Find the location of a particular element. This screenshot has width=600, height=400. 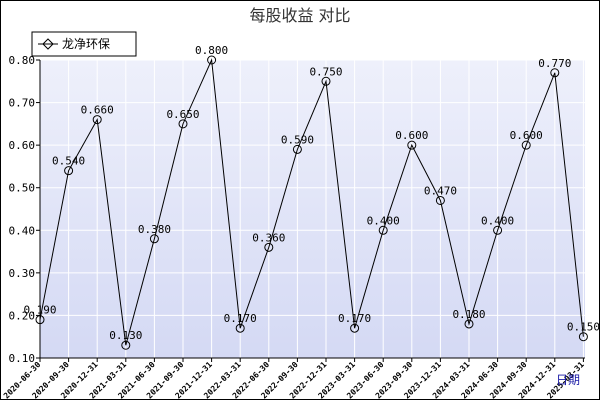

data-label: 0.800 is located at coordinates (211, 50).